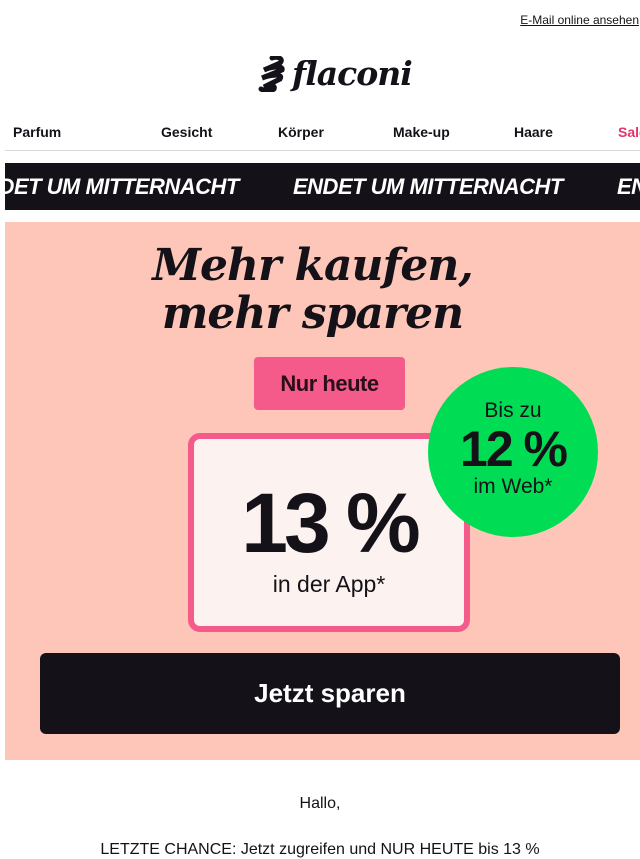  I want to click on nav-gesicht: Gesicht, so click(187, 132).